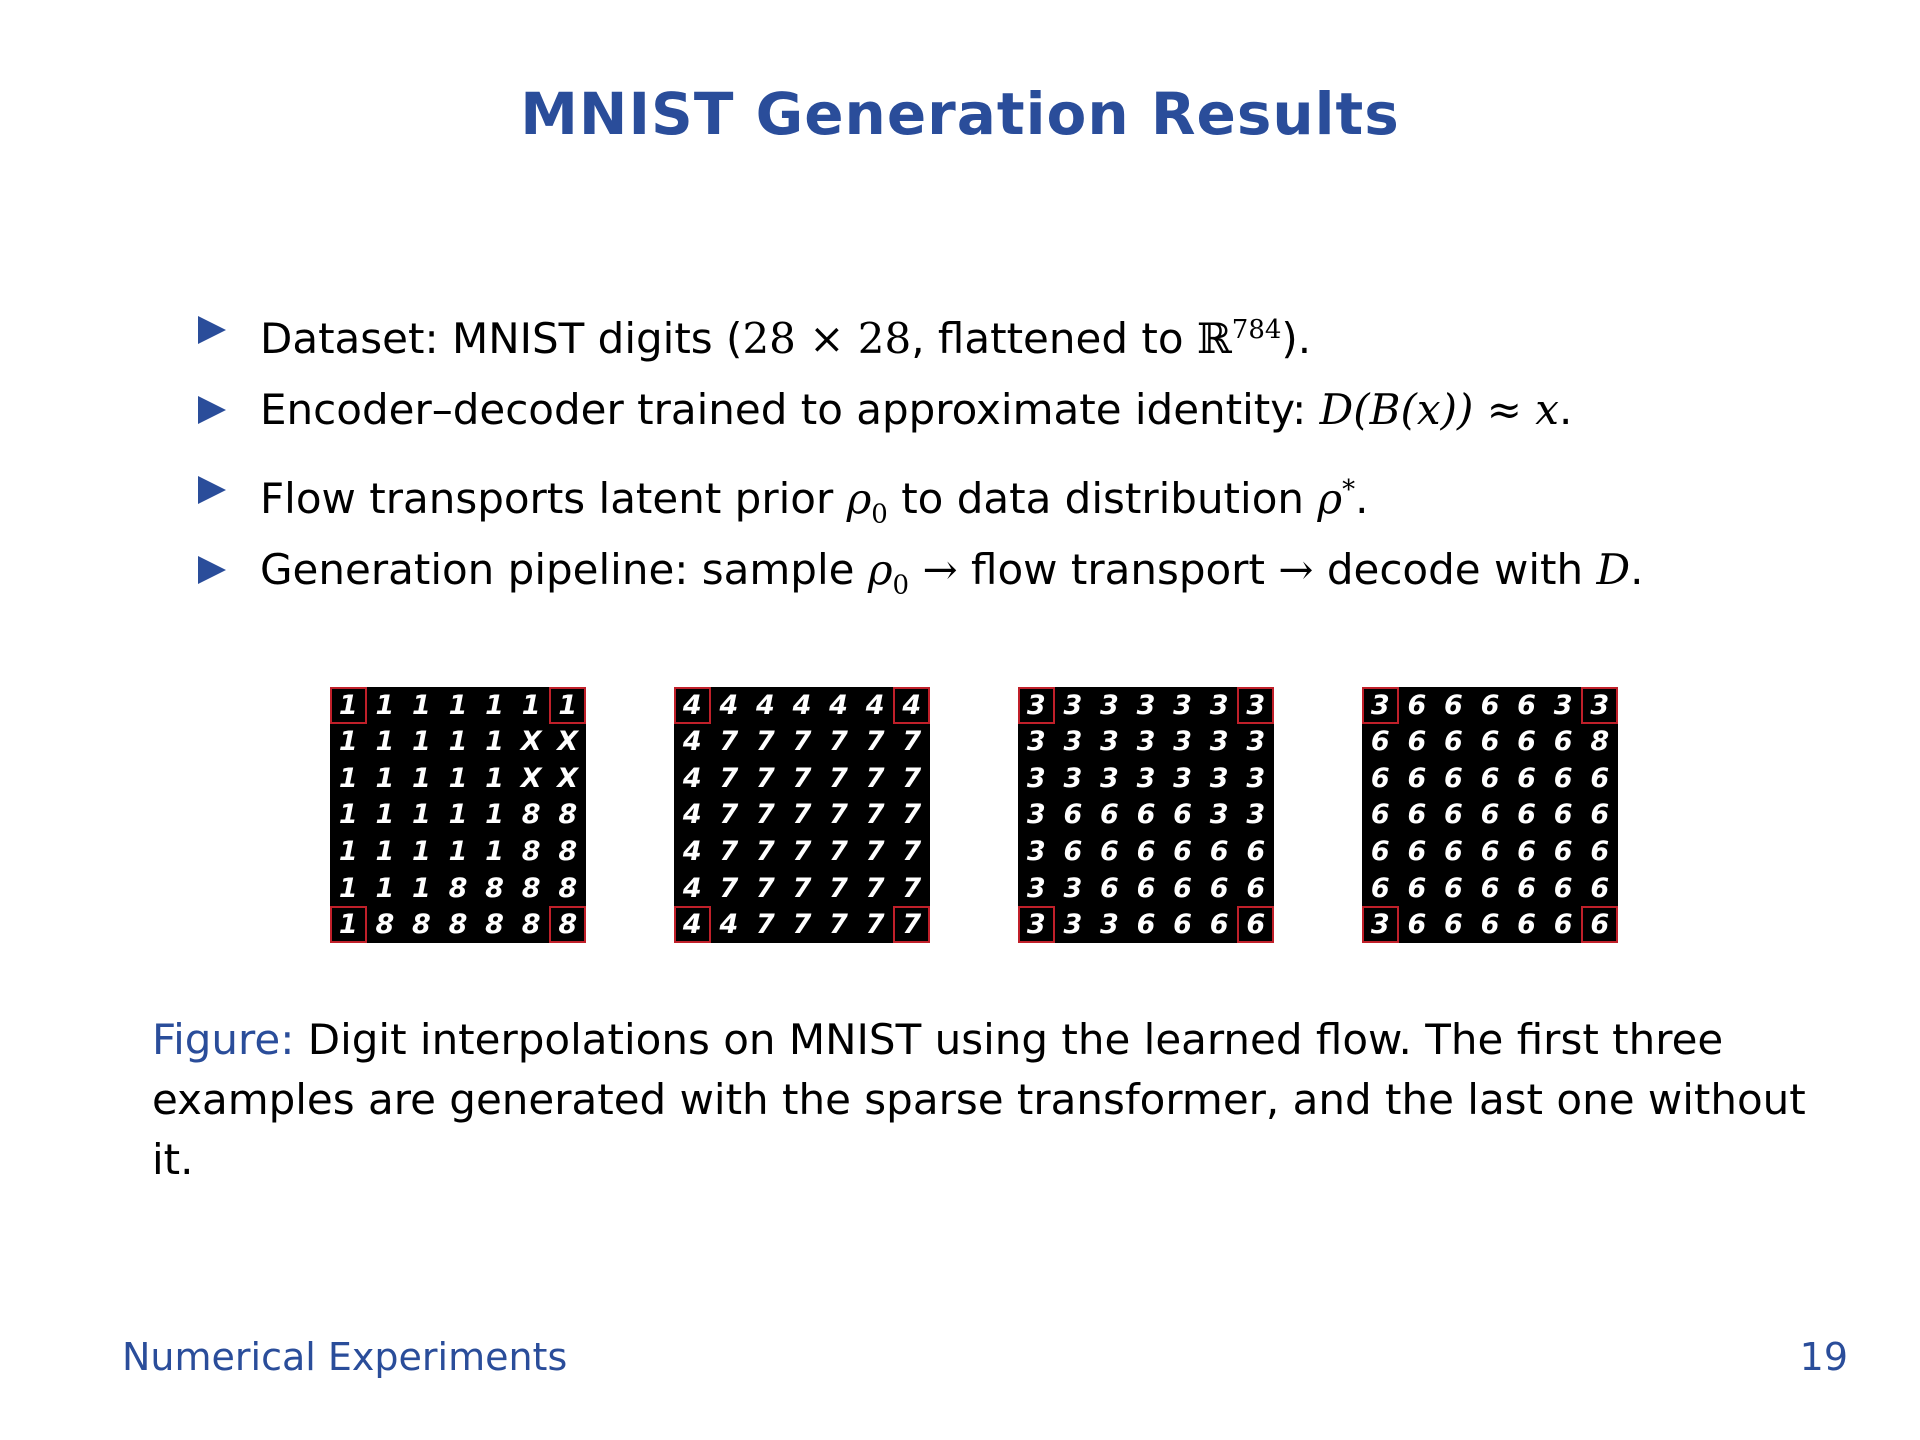 The width and height of the screenshot is (1920, 1440). Describe the element at coordinates (1214, 338) in the screenshot. I see `math-symbol: ℝ` at that location.